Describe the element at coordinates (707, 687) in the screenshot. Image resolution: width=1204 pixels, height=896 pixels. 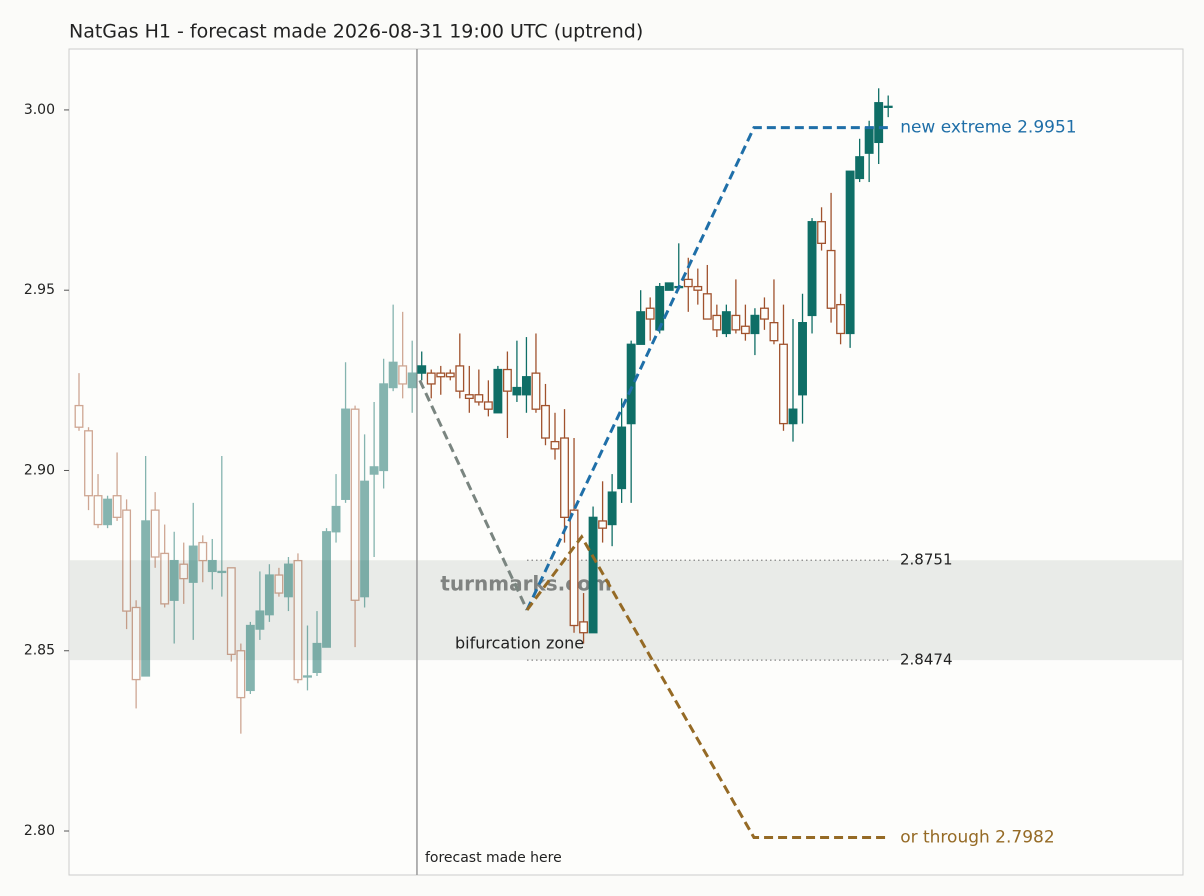
I see `scenario-line` at that location.